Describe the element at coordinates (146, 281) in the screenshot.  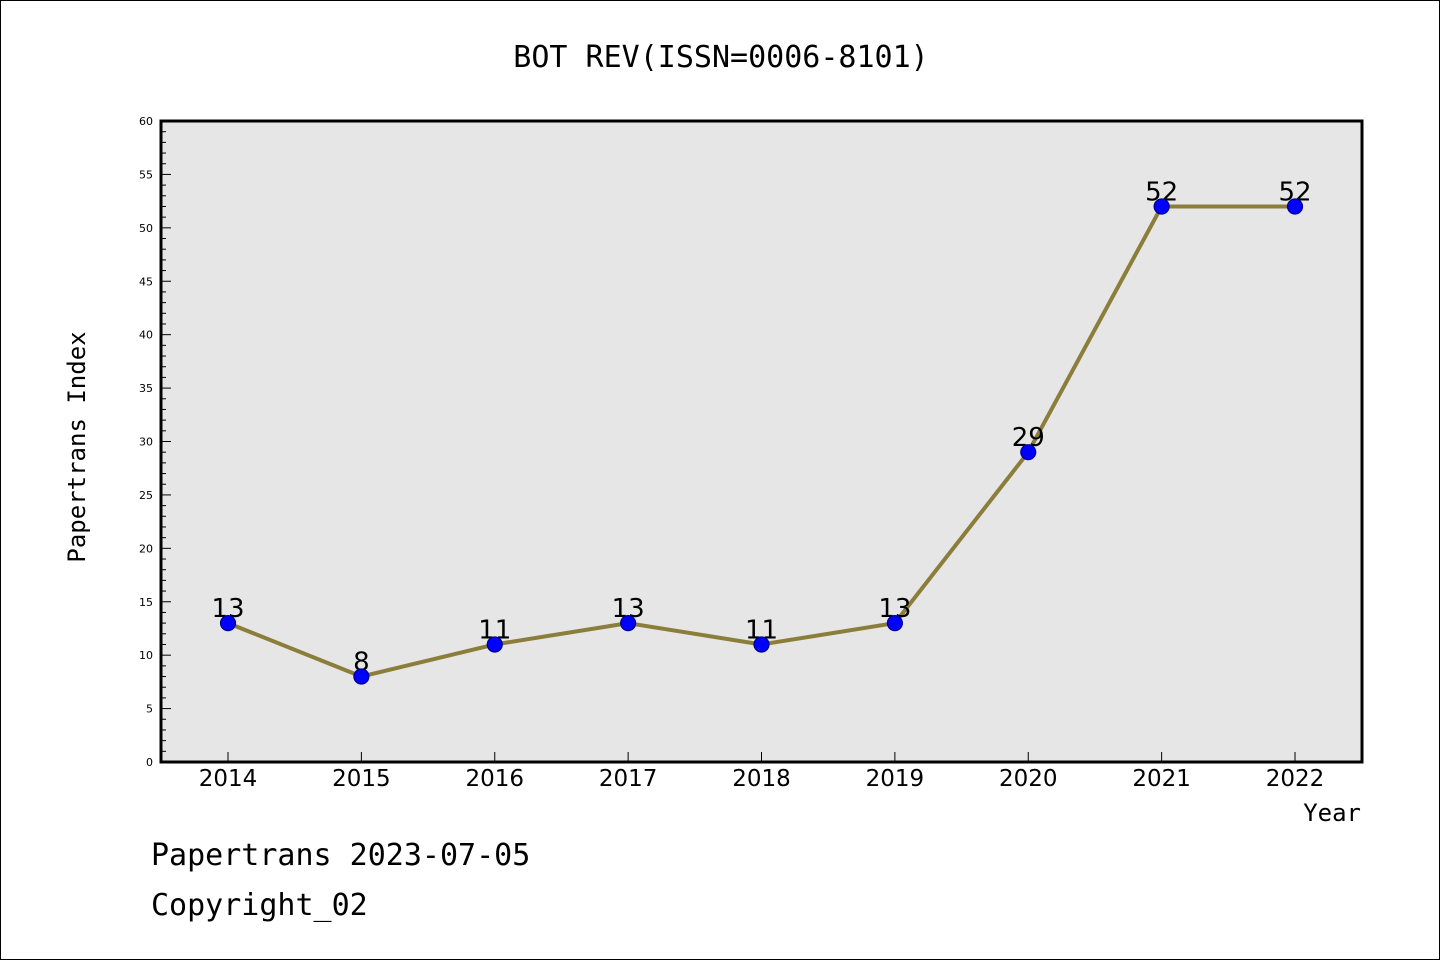
I see `y-tick-label: 45` at that location.